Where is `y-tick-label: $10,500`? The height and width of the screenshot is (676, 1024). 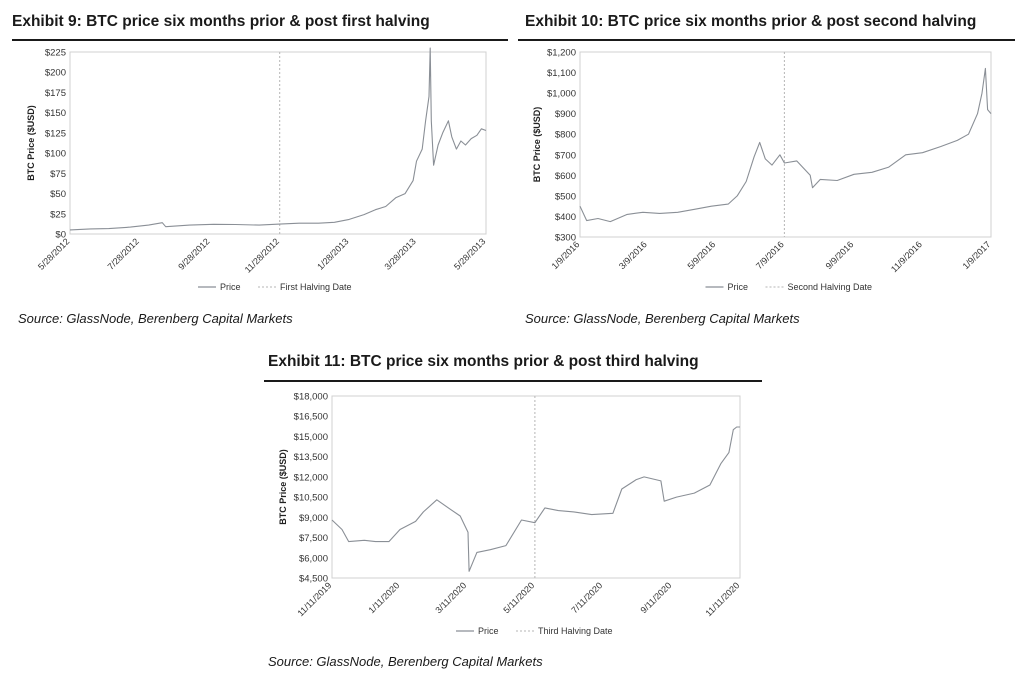 y-tick-label: $10,500 is located at coordinates (311, 498).